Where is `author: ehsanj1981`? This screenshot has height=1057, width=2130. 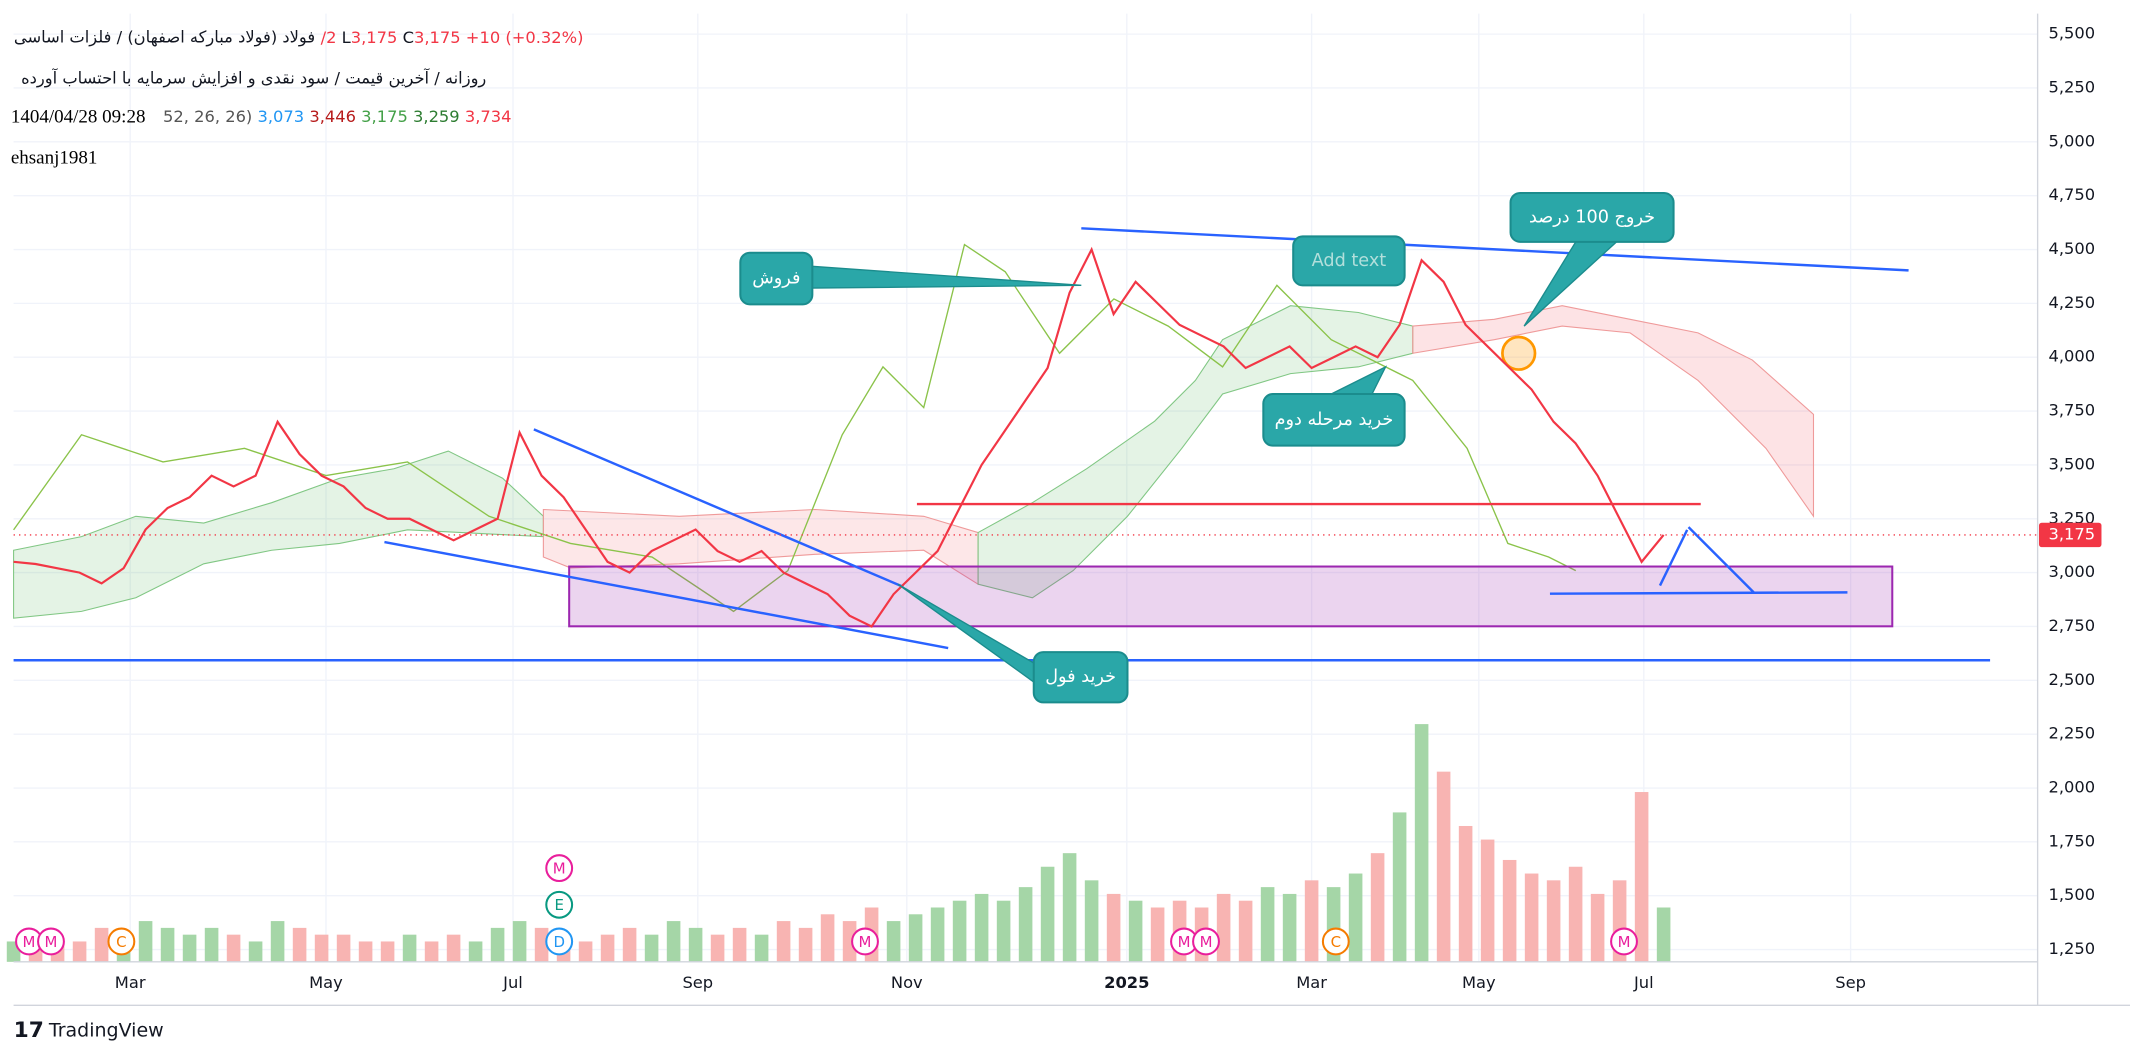 author: ehsanj1981 is located at coordinates (54, 157).